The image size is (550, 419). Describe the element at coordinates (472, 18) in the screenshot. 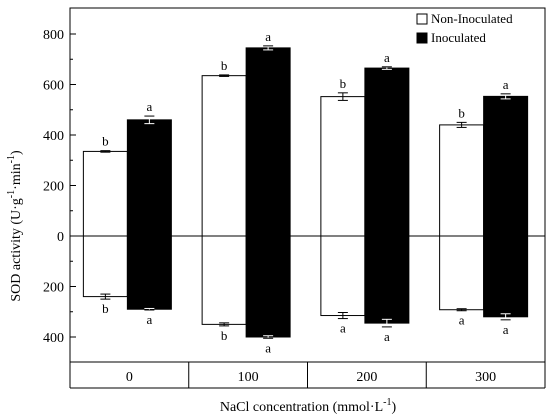

I see `legend-label-non-inoculated: Non-Inoculated` at that location.